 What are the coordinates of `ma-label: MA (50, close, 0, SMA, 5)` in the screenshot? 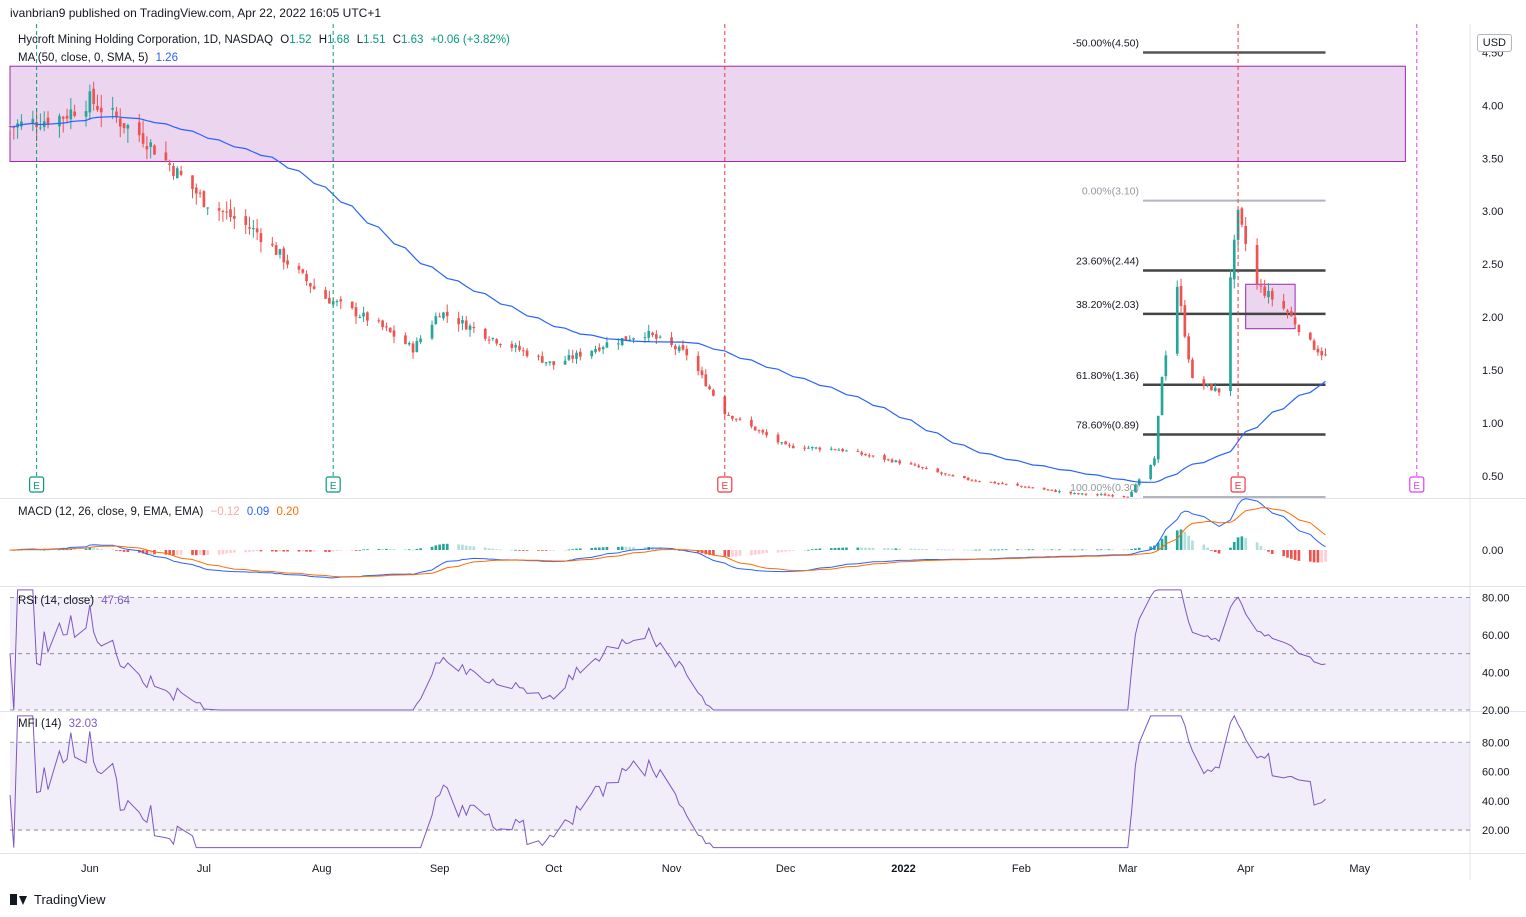 It's located at (83, 58).